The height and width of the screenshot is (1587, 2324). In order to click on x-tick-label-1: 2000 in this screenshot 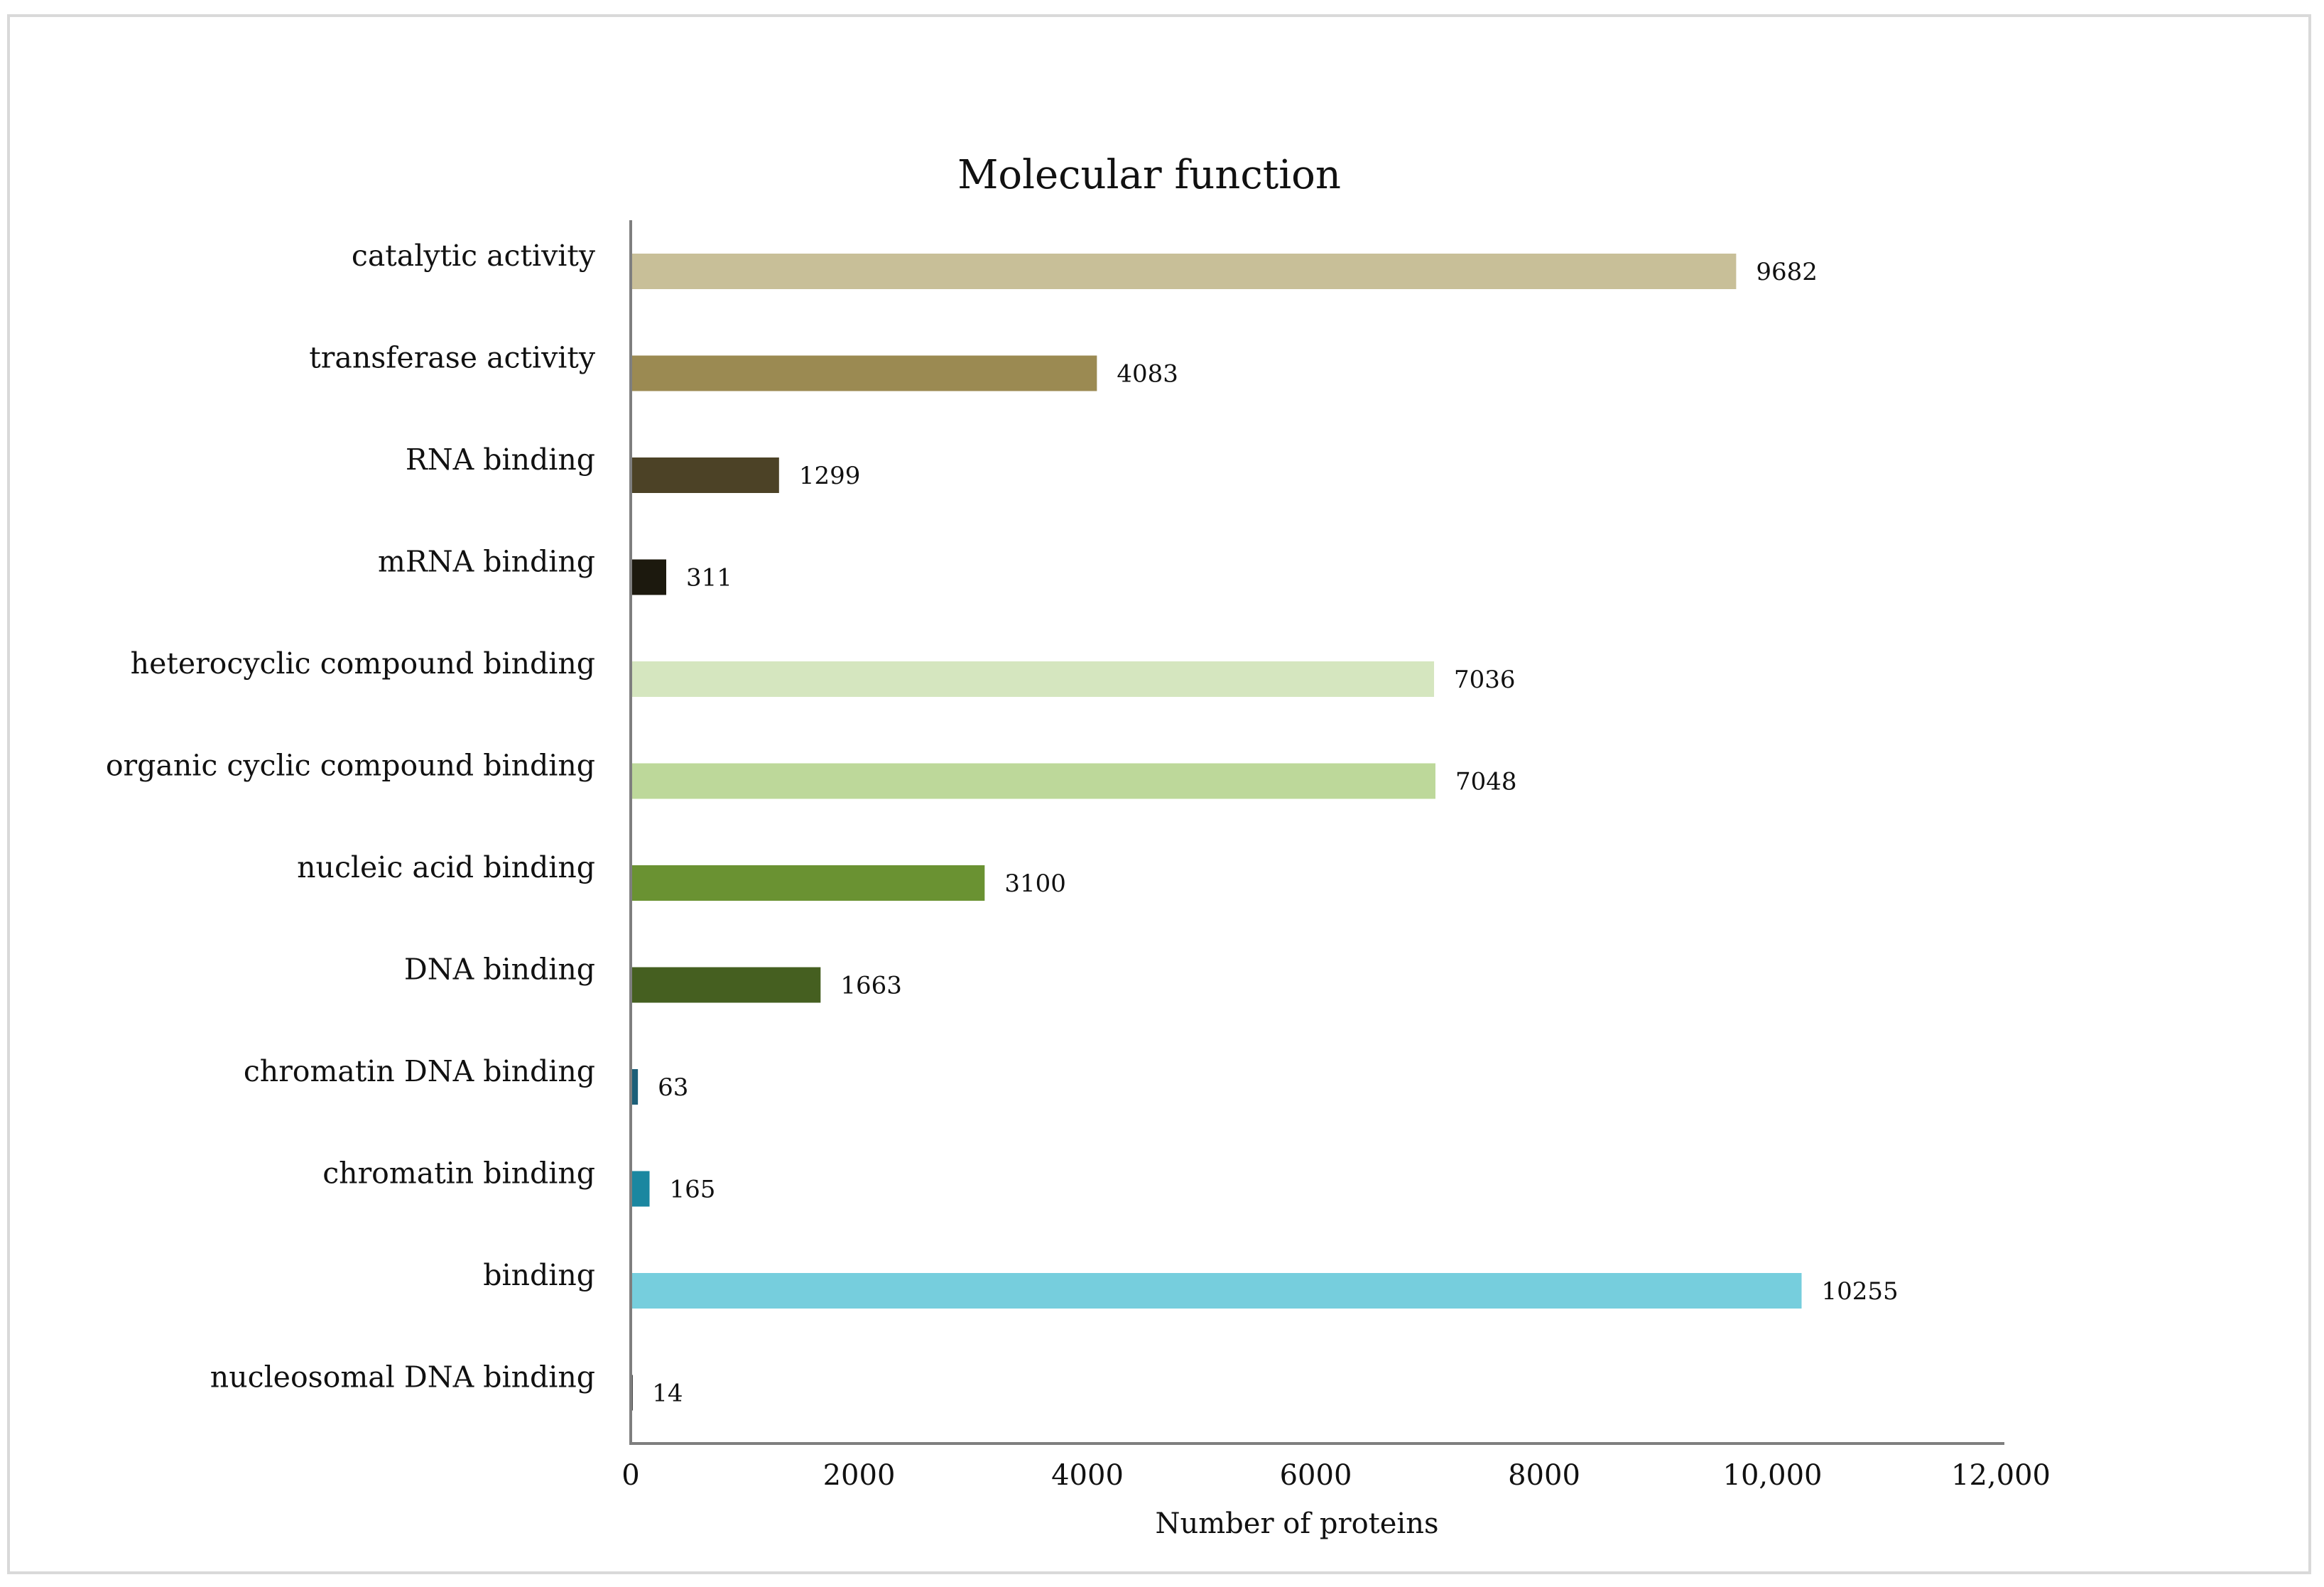, I will do `click(859, 1475)`.